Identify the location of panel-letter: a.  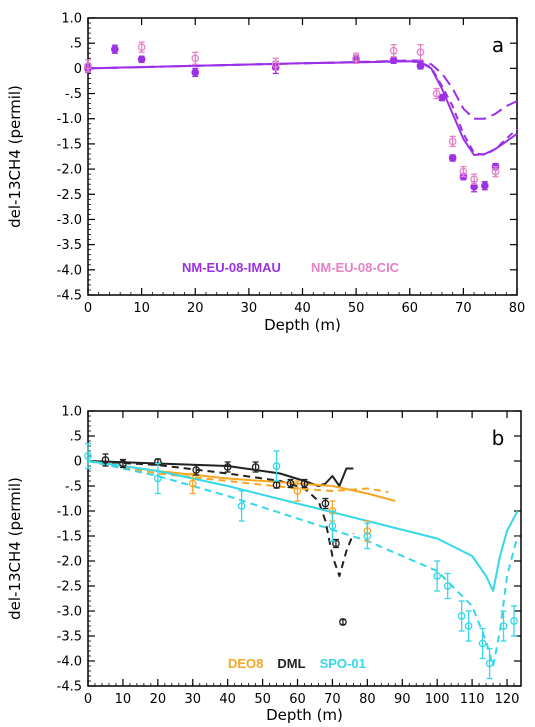
(498, 45).